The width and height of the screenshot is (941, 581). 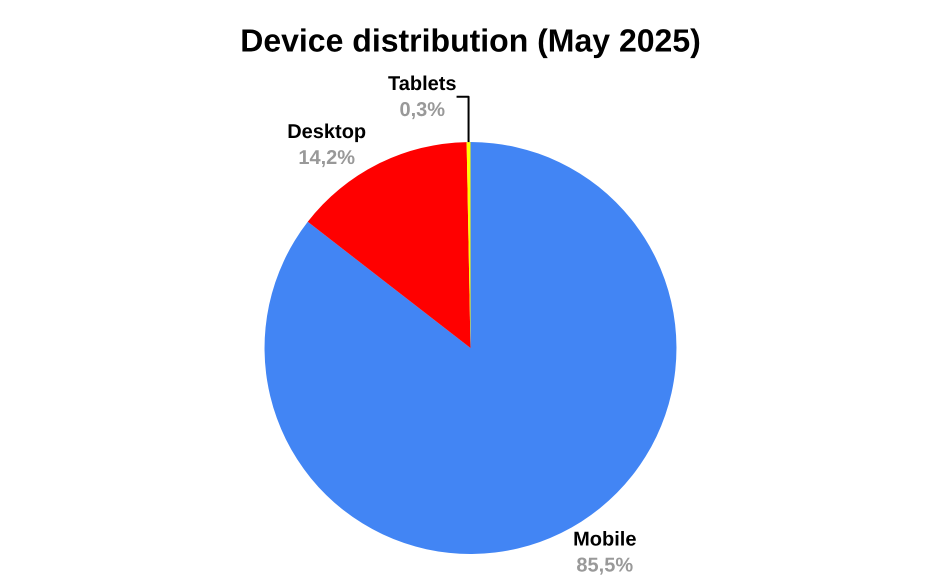 What do you see at coordinates (605, 565) in the screenshot?
I see `data-label: 85,5%` at bounding box center [605, 565].